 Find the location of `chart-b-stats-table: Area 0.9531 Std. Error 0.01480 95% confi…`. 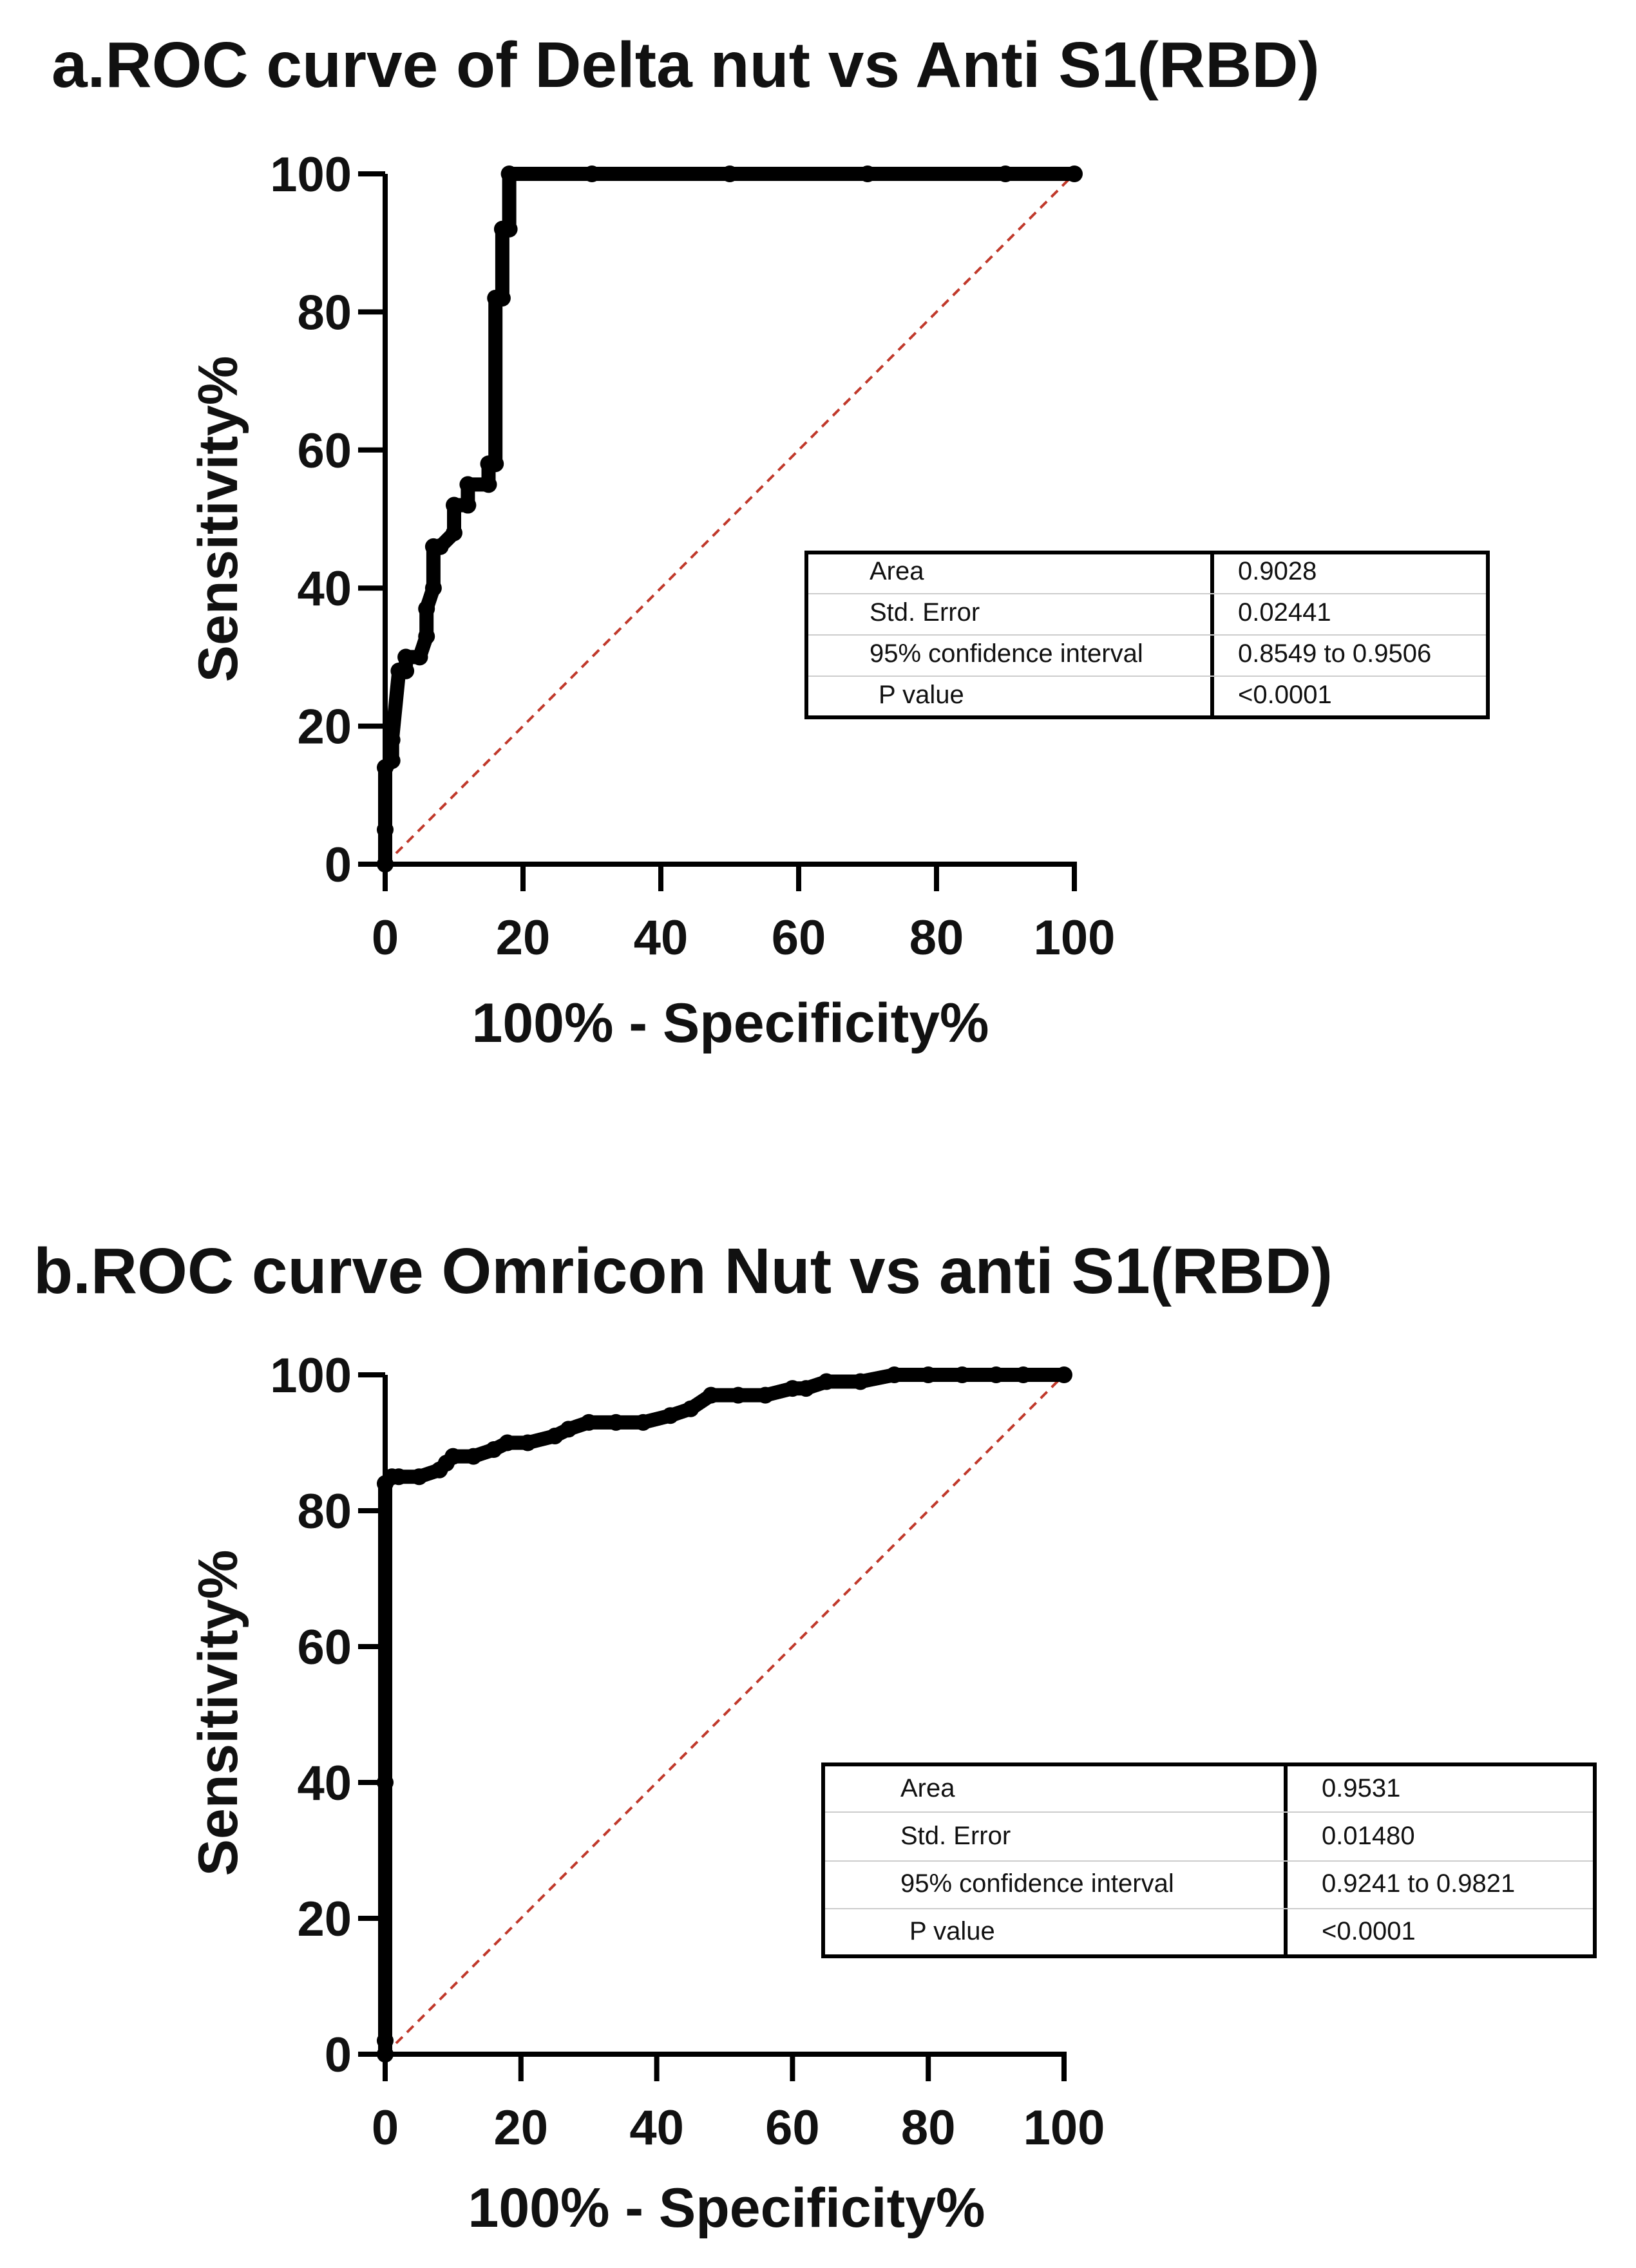

chart-b-stats-table: Area 0.9531 Std. Error 0.01480 95% confi… is located at coordinates (1209, 1860).